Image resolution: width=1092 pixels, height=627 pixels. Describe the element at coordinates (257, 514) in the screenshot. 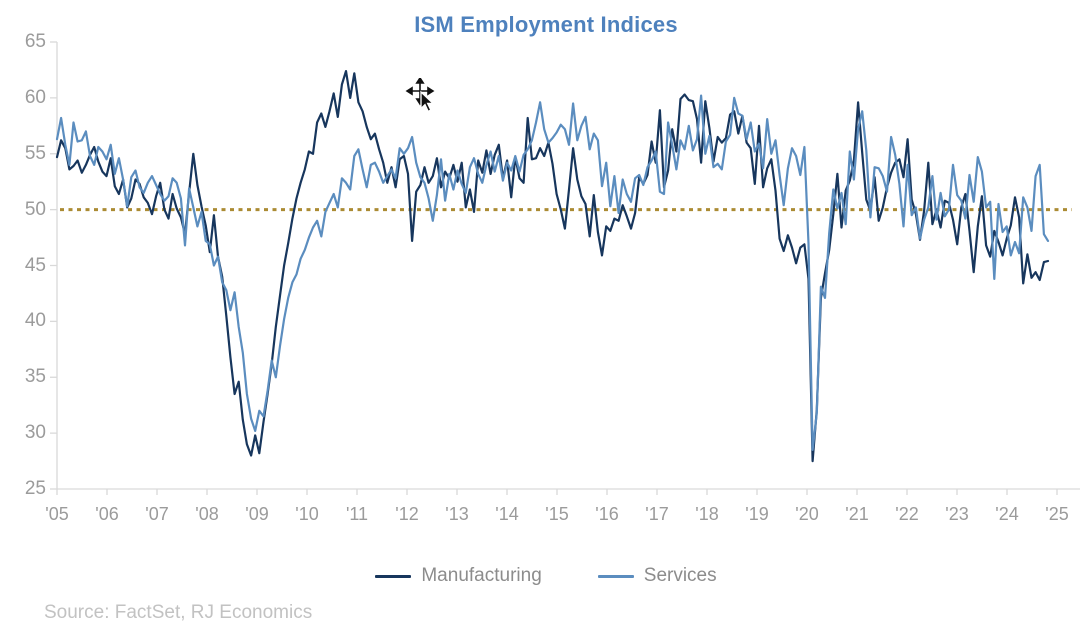

I see `x-axis-tick-label: '09` at that location.